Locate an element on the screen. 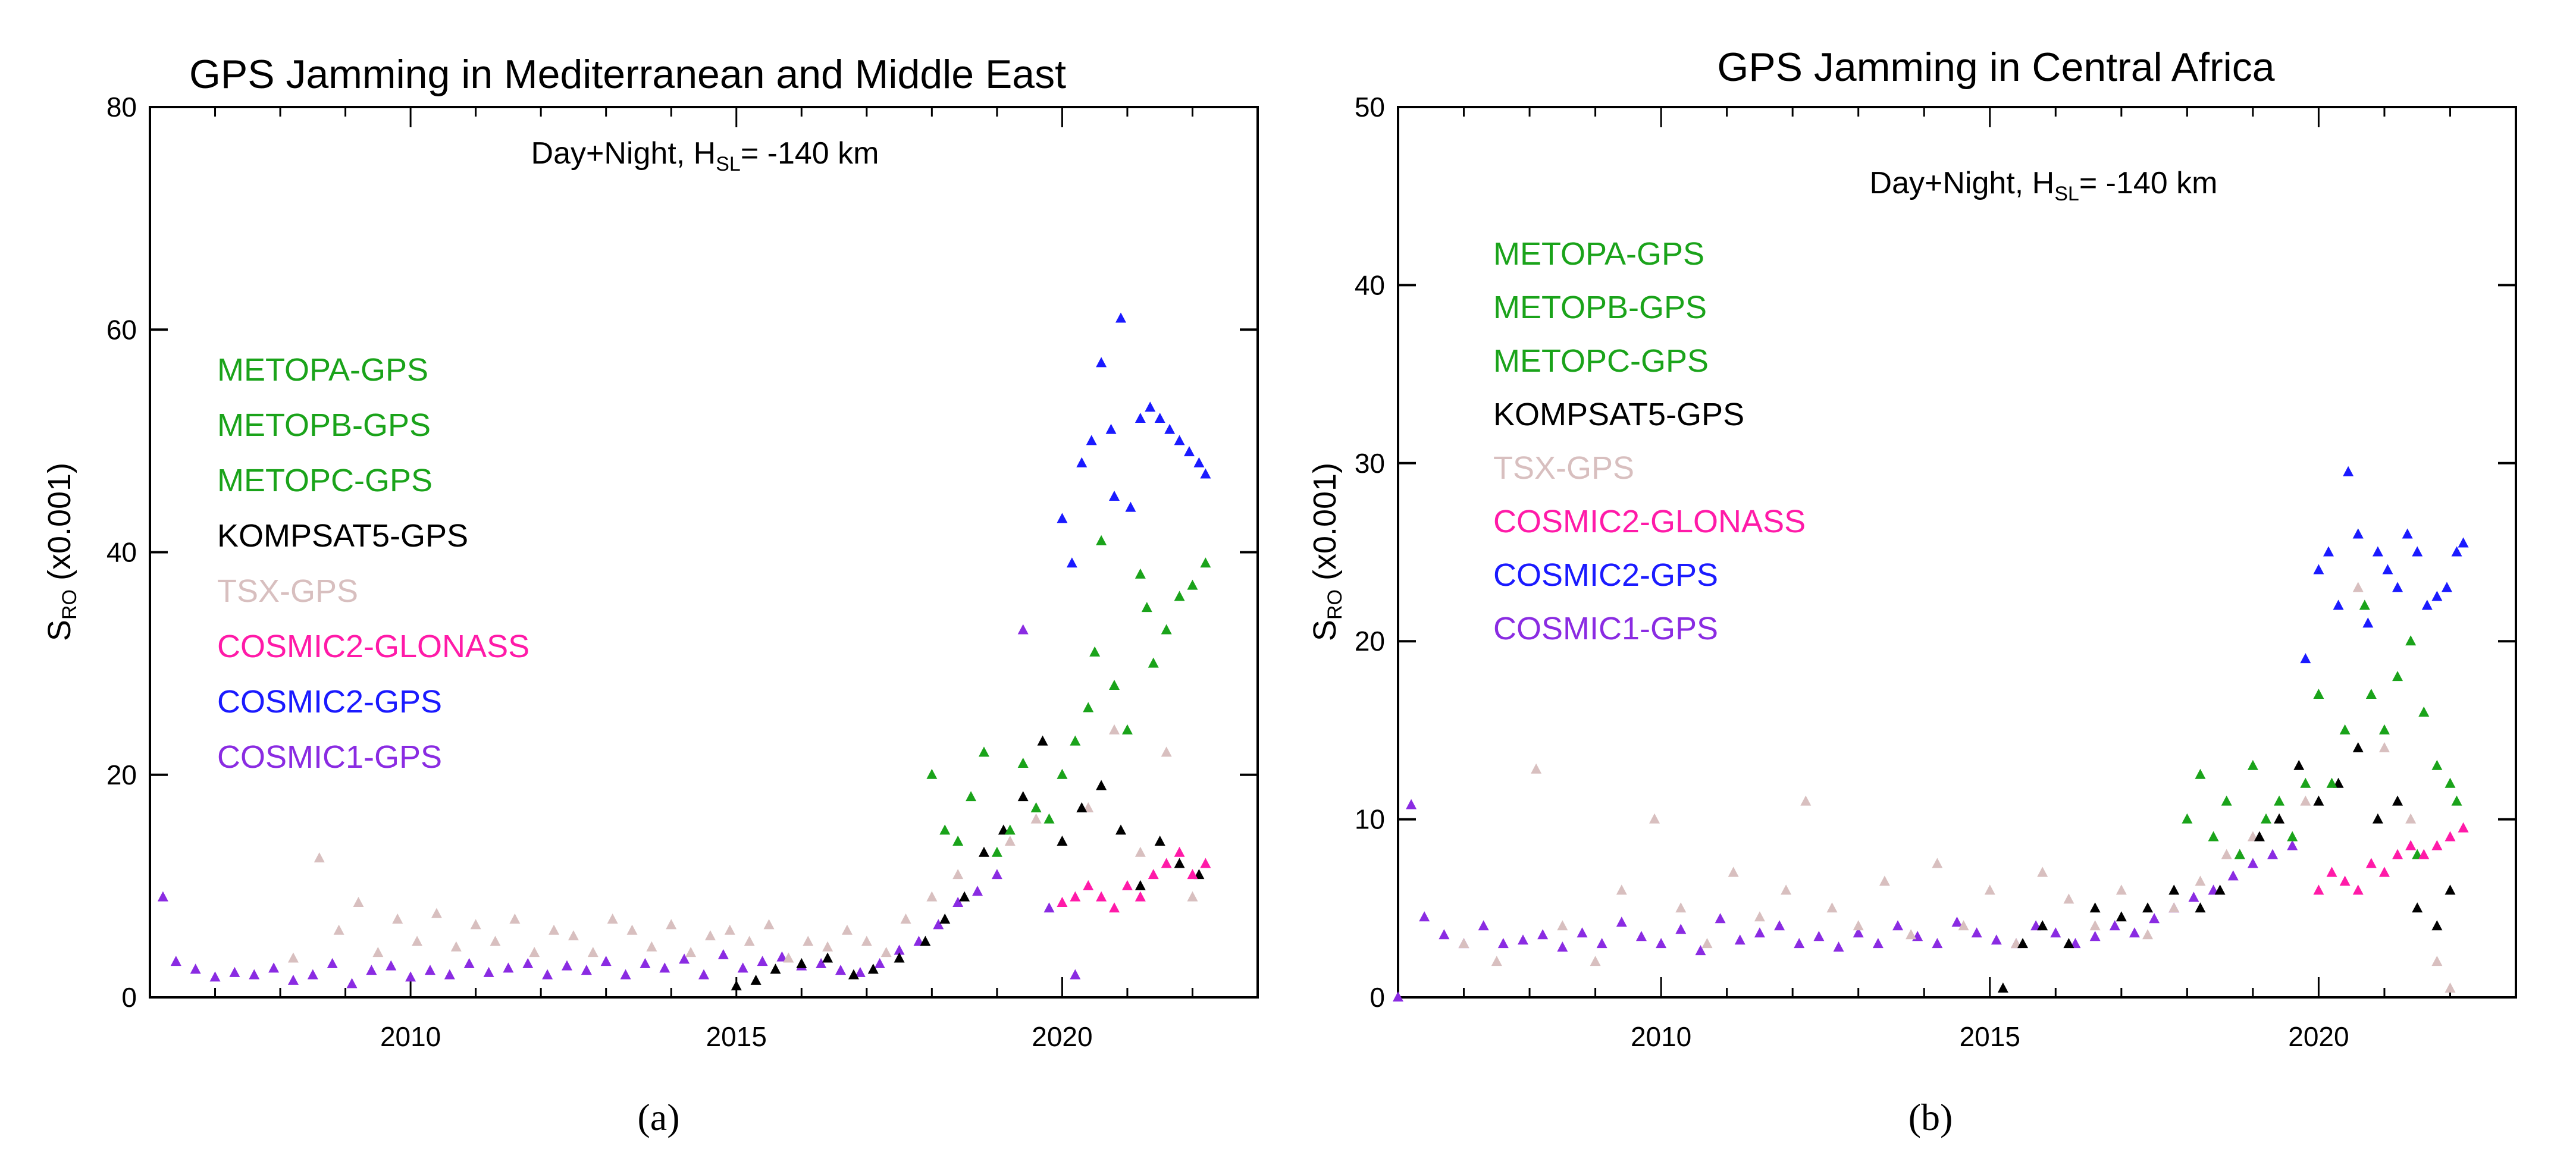  x-tick-label: 2020 is located at coordinates (1062, 1036).